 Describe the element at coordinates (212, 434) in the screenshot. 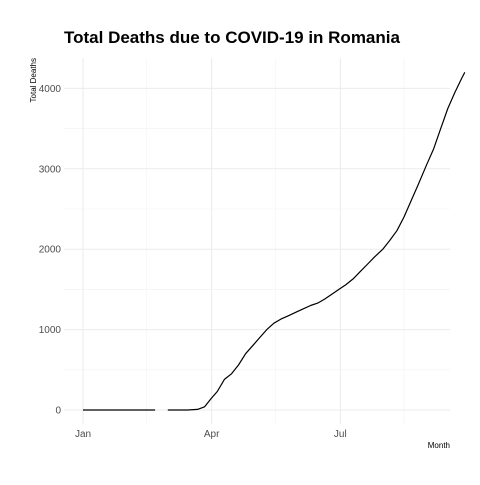

I see `x-tick-label-apr: Apr` at that location.